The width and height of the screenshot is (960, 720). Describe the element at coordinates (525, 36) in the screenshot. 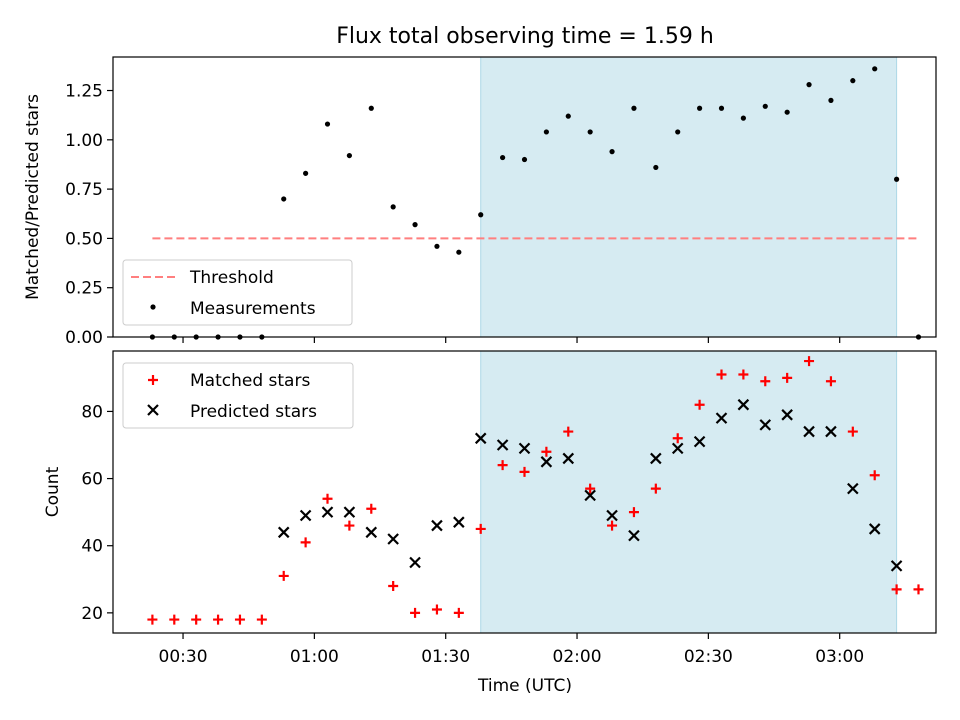

I see `chart-title: Flux total observing time = 1.59 h` at that location.